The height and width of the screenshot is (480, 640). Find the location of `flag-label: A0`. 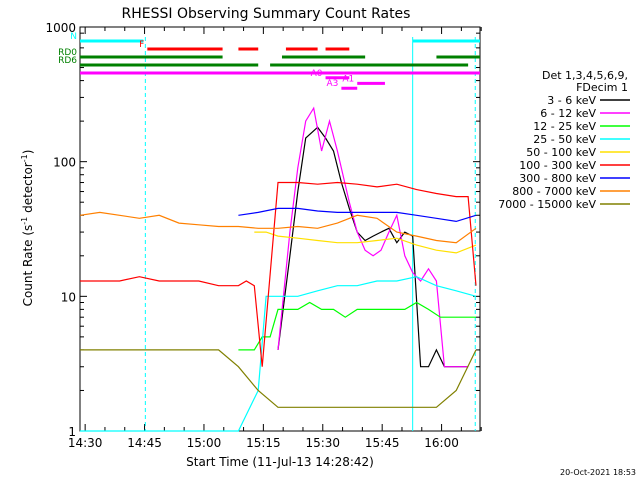

flag-label: A0 is located at coordinates (317, 74).